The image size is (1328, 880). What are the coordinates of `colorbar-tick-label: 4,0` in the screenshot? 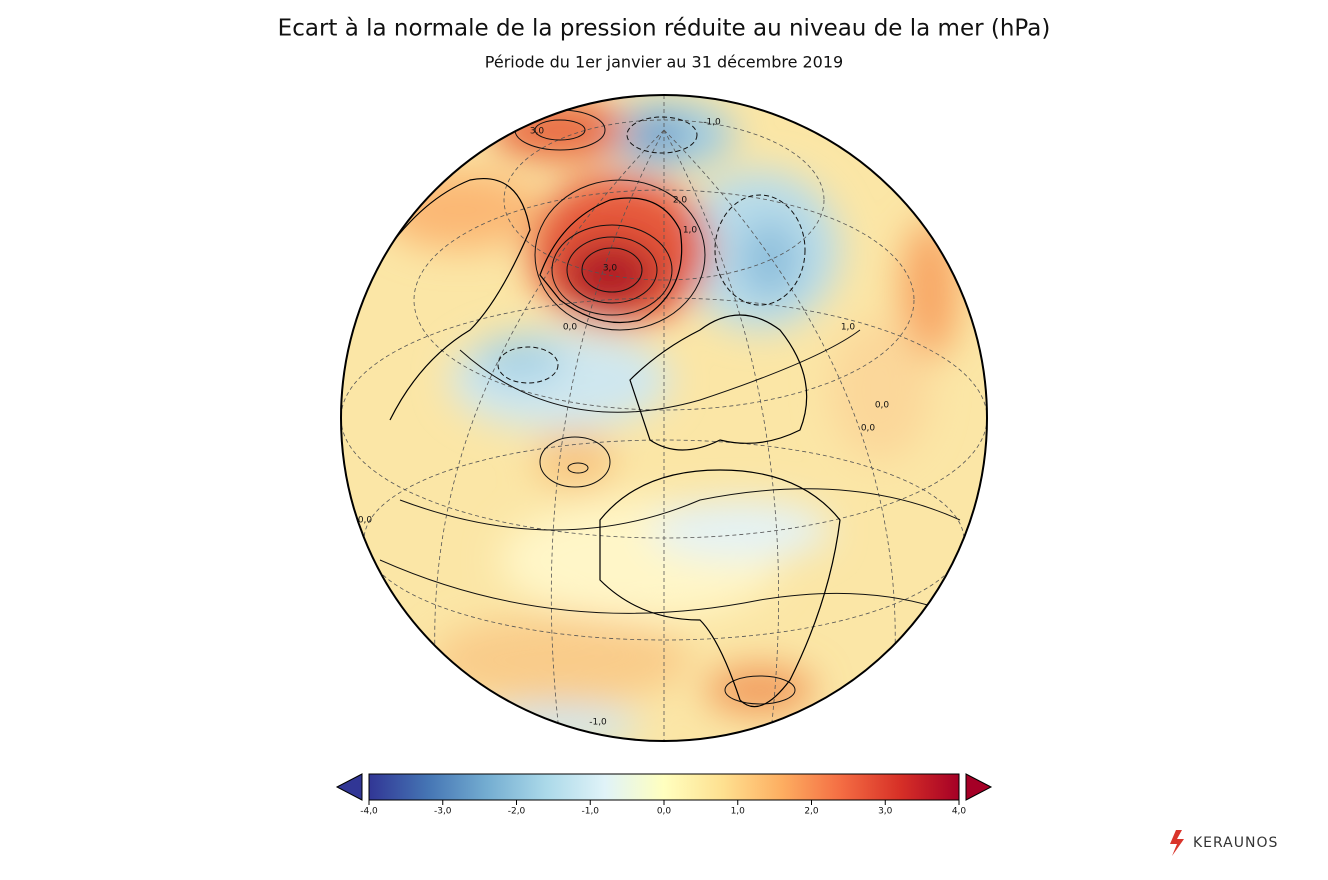 It's located at (959, 812).